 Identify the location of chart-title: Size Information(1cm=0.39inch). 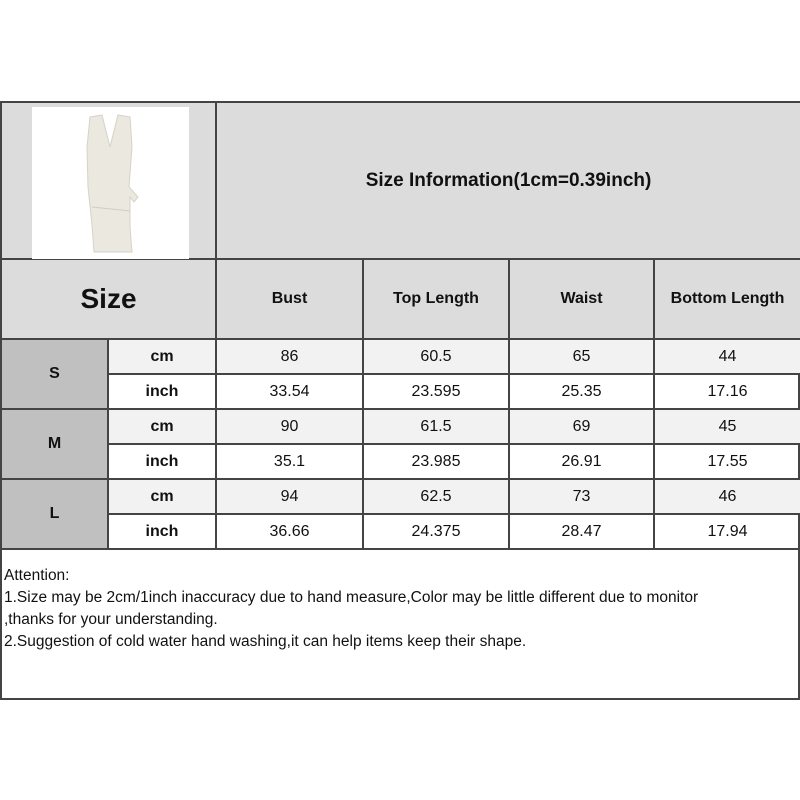
(507, 180).